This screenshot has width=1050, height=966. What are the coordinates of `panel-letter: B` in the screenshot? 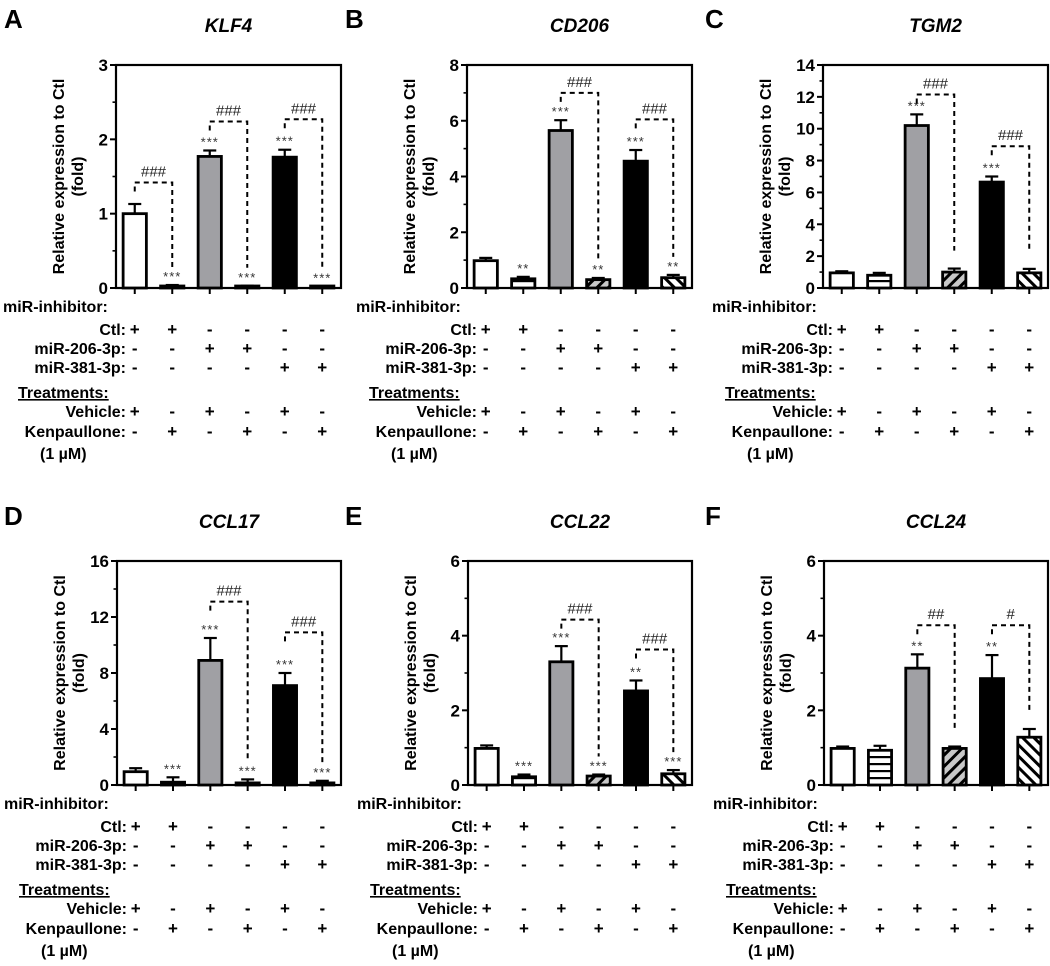 It's located at (354, 19).